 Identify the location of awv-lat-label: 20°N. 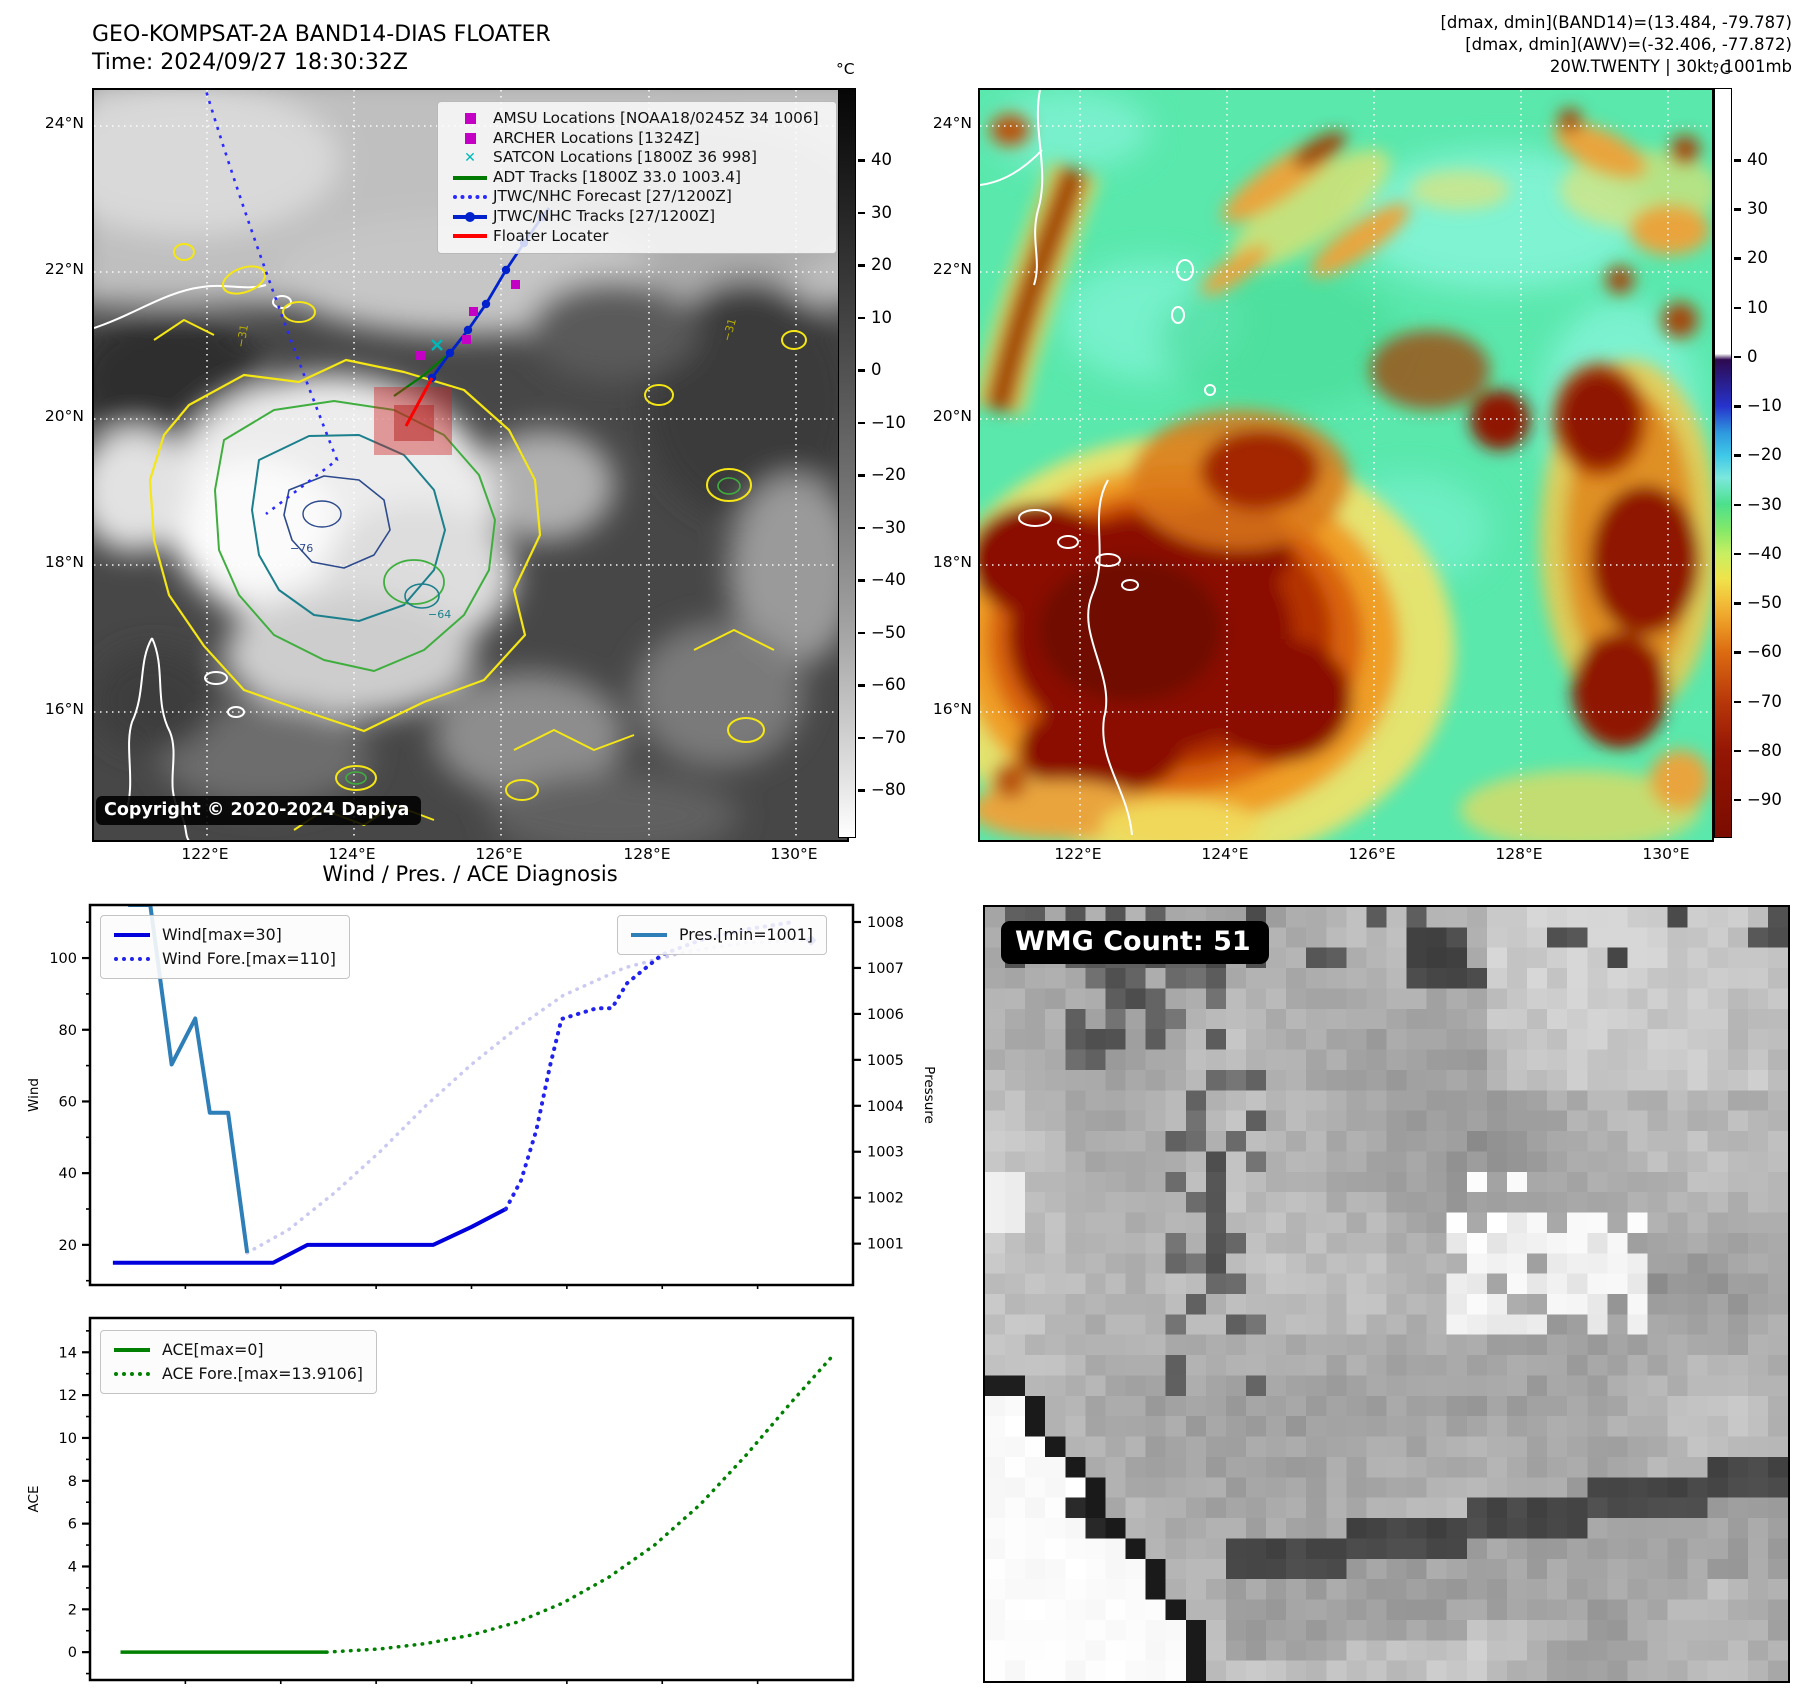
(952, 416).